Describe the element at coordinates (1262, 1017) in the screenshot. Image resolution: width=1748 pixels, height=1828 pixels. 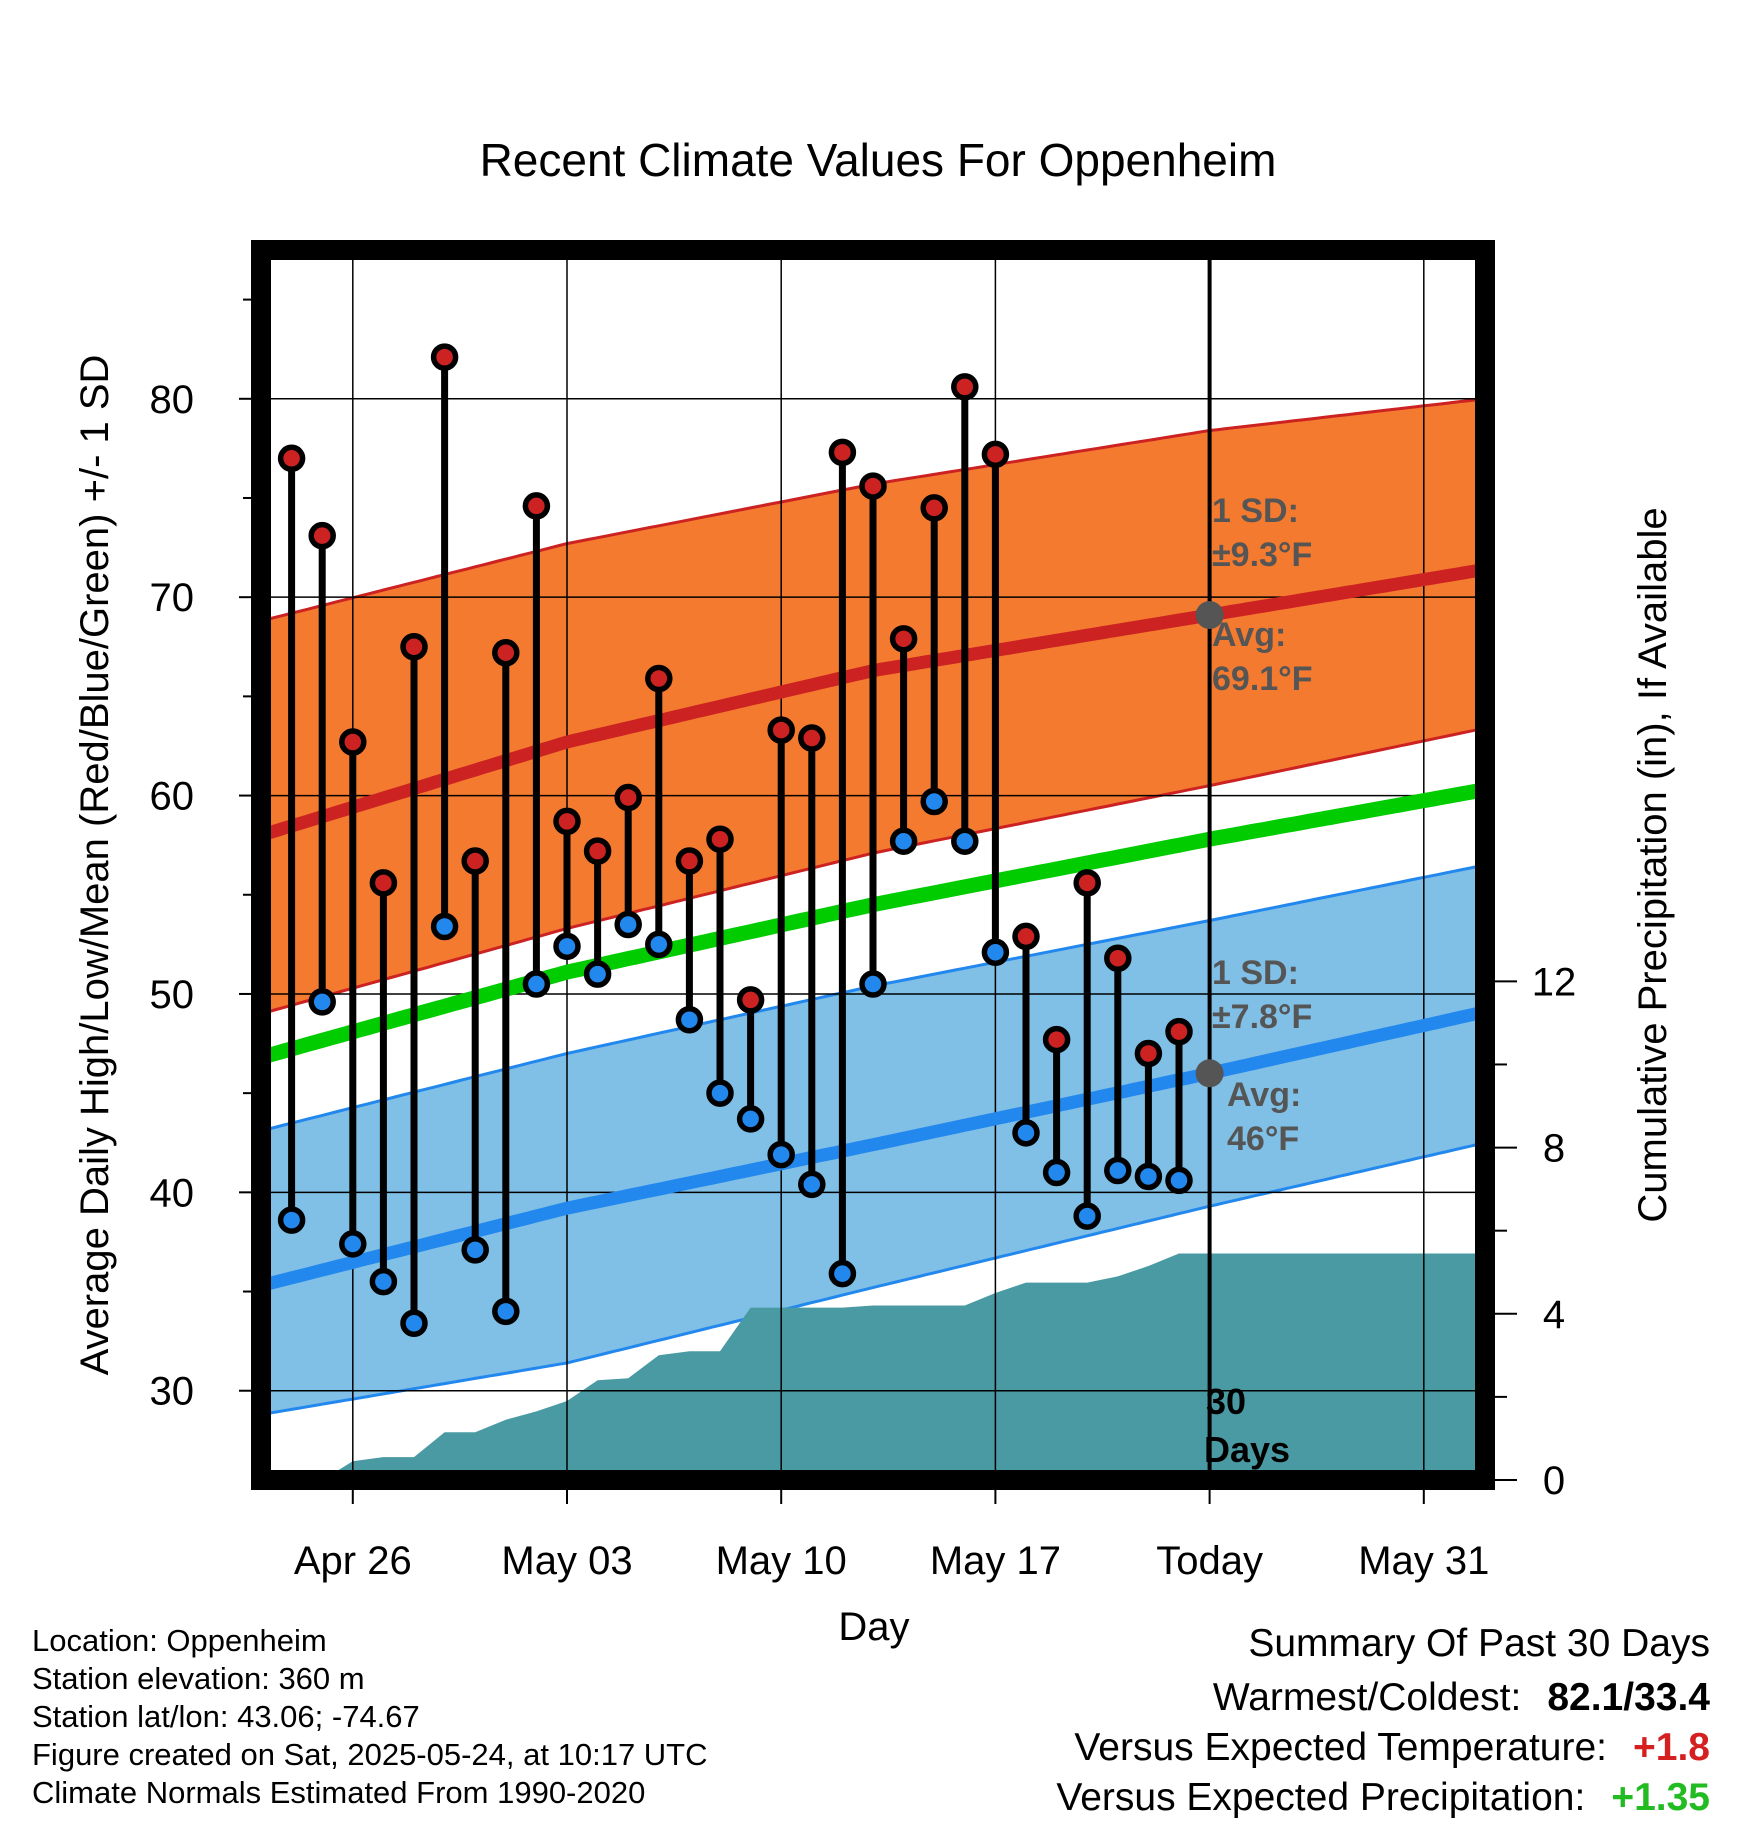
I see `low-sd-value: ±7.8°F` at that location.